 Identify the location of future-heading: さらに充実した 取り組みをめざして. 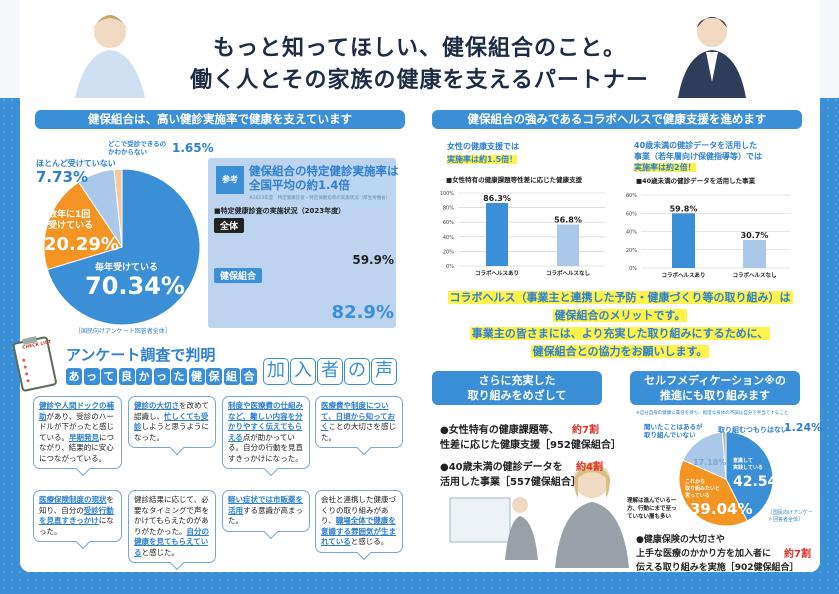
(517, 388).